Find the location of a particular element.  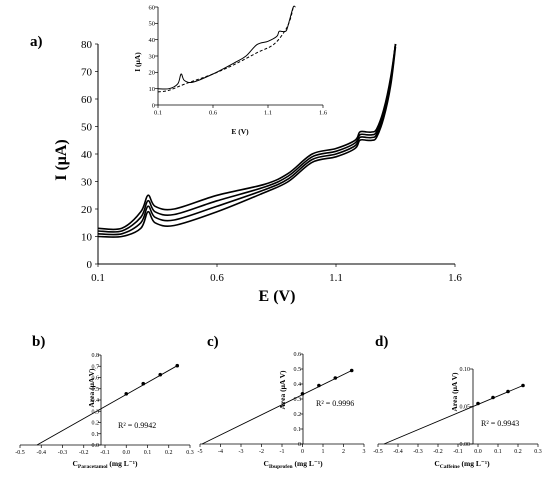

panel-b-fit-line is located at coordinates (107, 405).